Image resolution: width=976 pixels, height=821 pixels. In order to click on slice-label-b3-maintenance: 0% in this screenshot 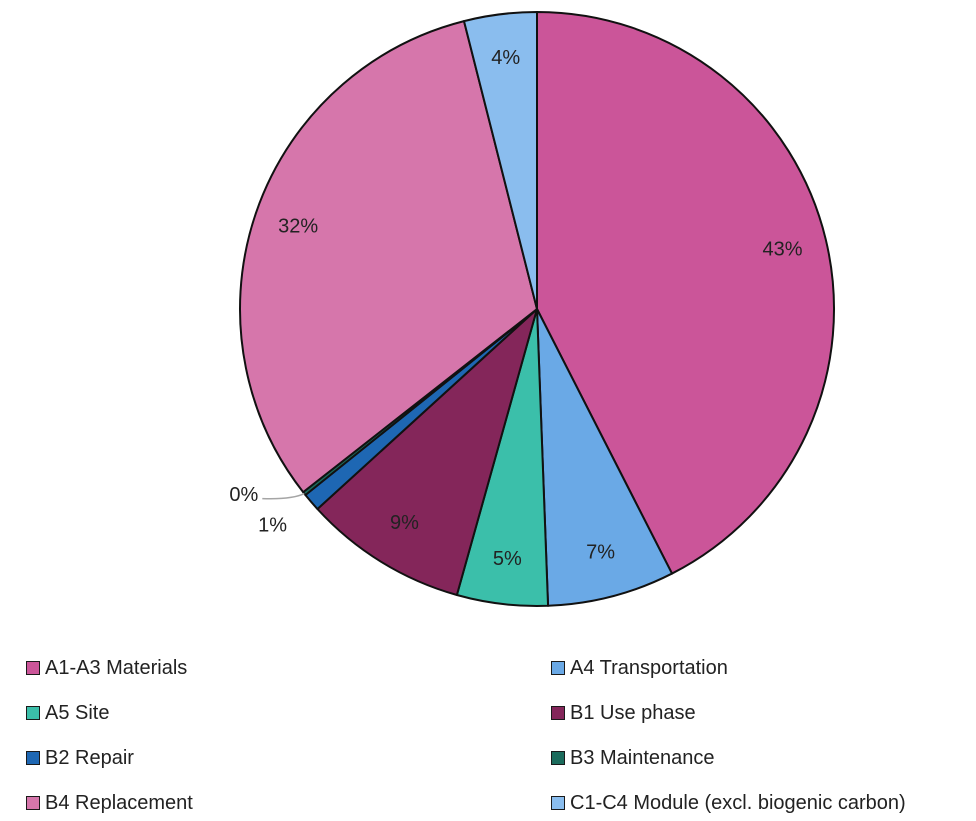, I will do `click(243, 495)`.